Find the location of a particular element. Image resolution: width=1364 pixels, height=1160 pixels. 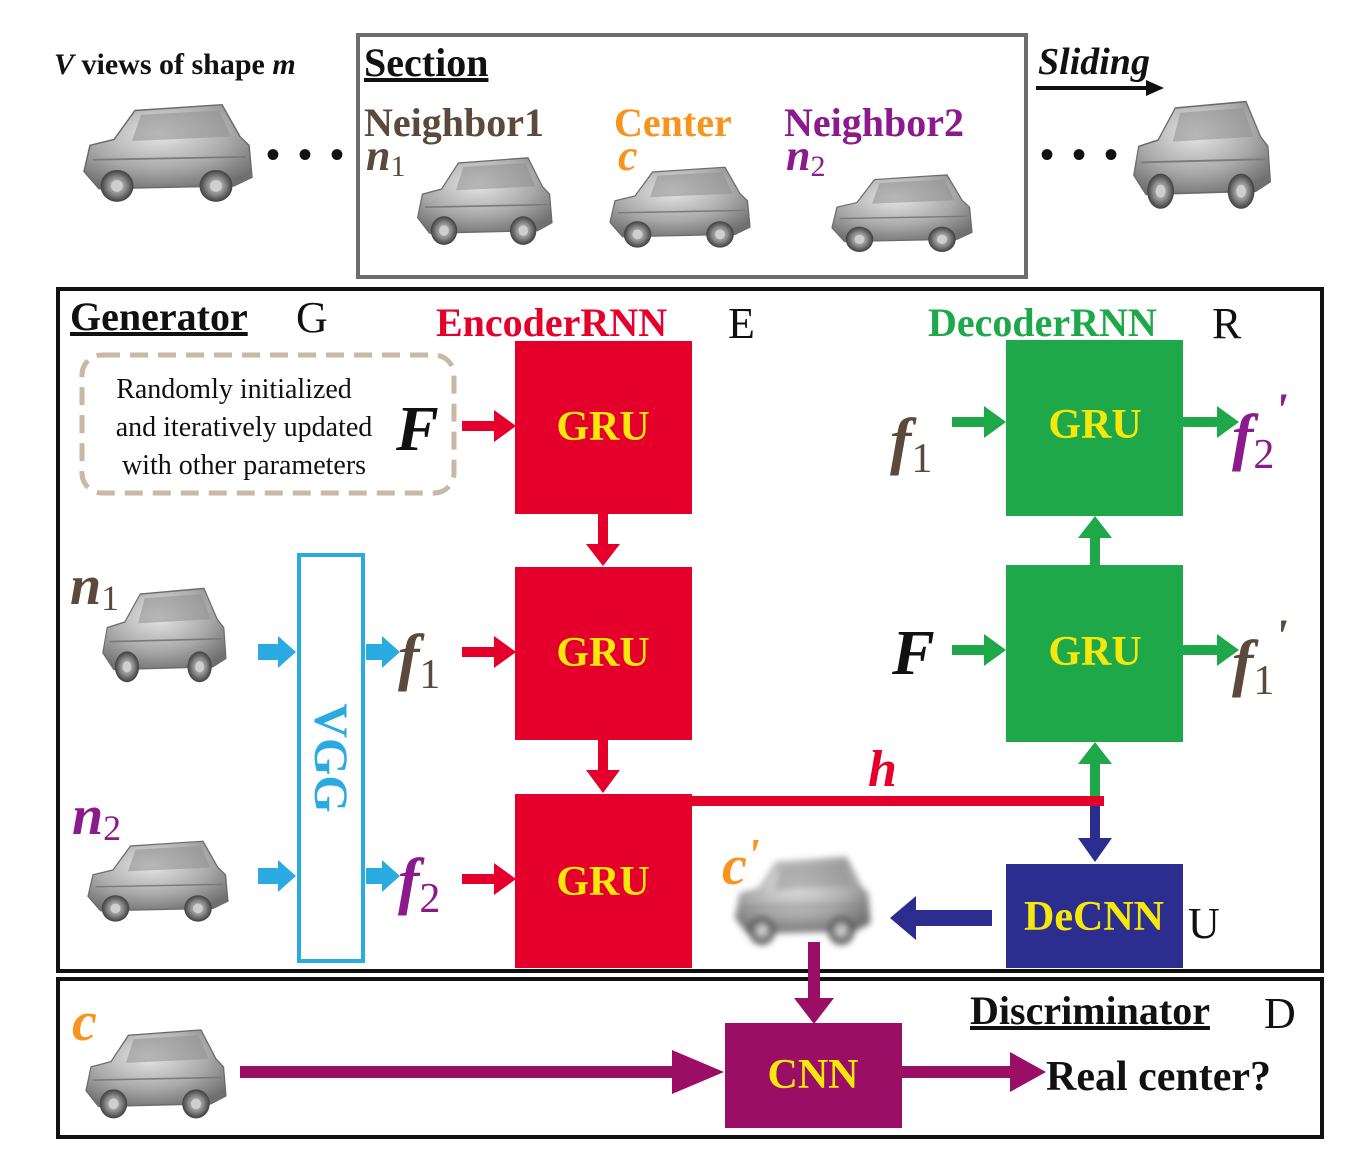

arrow-vgg-to-f2 is located at coordinates (383, 876).